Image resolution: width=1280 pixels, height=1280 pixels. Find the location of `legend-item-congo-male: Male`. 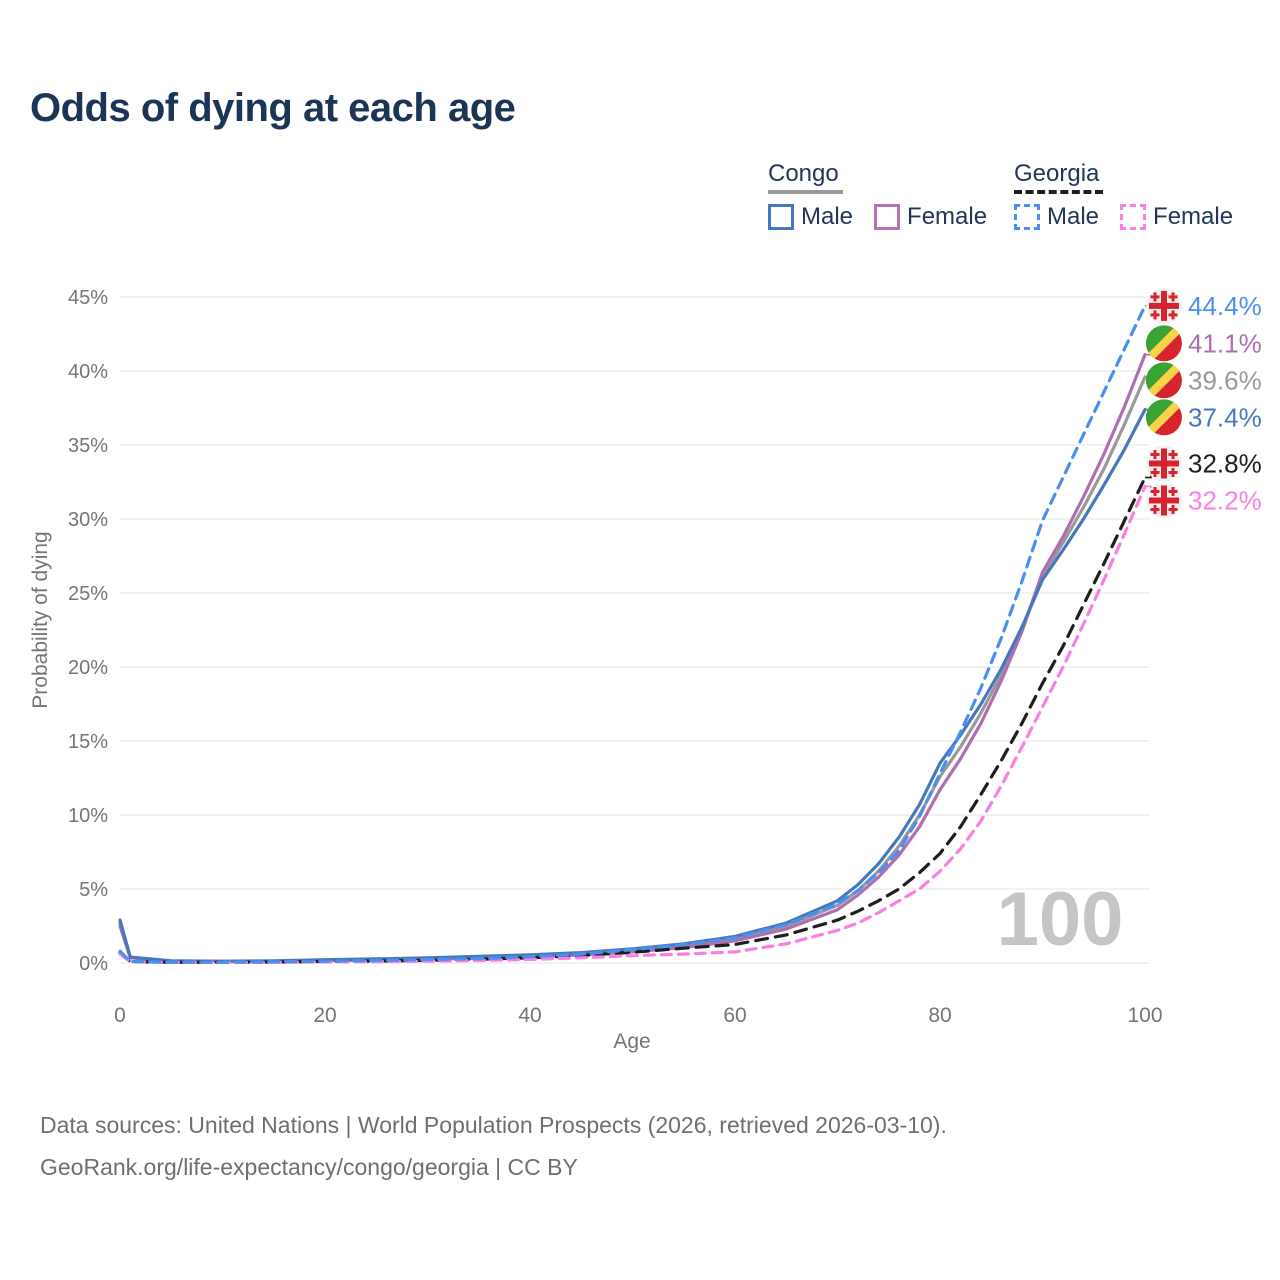

legend-item-congo-male: Male is located at coordinates (810, 217).